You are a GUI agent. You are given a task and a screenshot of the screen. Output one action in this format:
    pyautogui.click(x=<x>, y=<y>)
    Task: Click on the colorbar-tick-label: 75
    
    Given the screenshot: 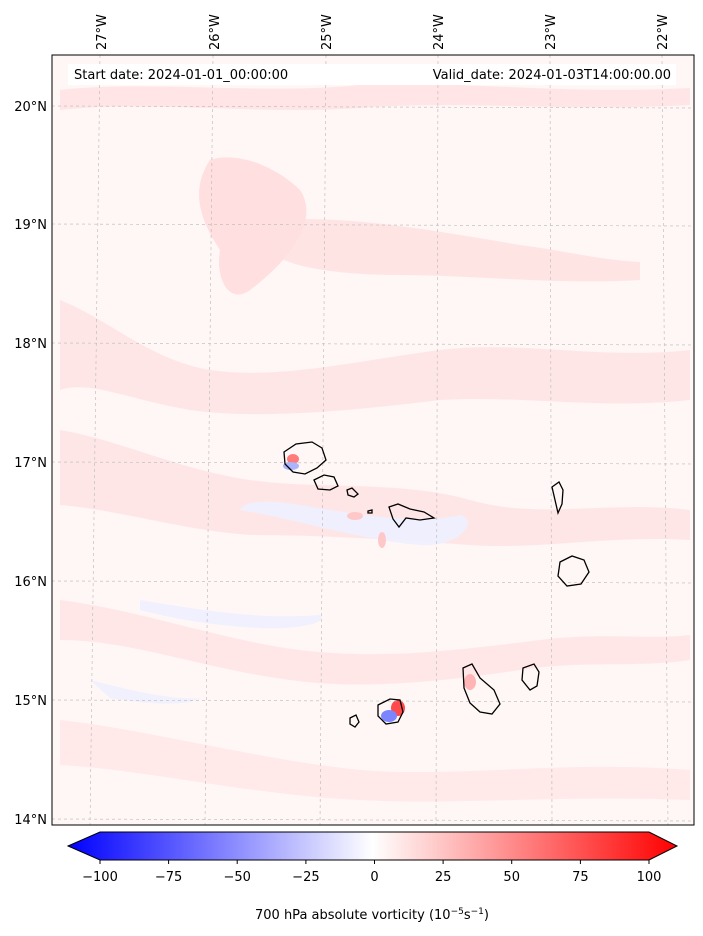 What is the action you would take?
    pyautogui.click(x=580, y=877)
    